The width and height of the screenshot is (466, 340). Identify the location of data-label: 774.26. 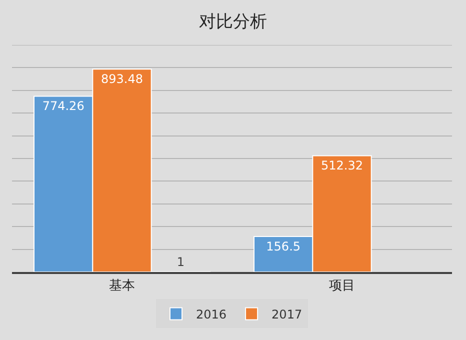
(63, 106).